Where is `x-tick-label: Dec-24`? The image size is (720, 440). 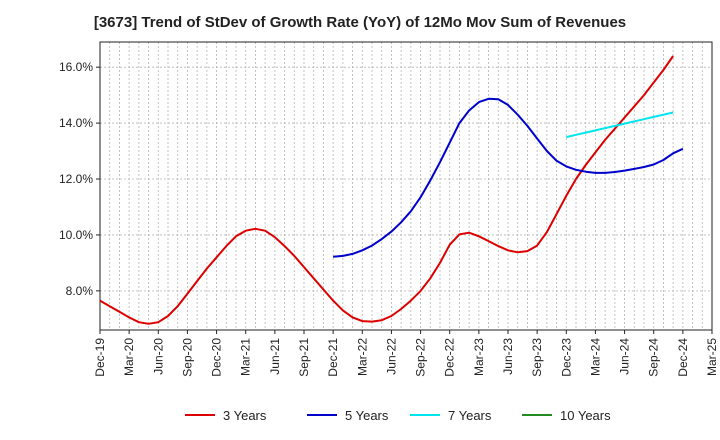
x-tick-label: Dec-24 is located at coordinates (683, 357).